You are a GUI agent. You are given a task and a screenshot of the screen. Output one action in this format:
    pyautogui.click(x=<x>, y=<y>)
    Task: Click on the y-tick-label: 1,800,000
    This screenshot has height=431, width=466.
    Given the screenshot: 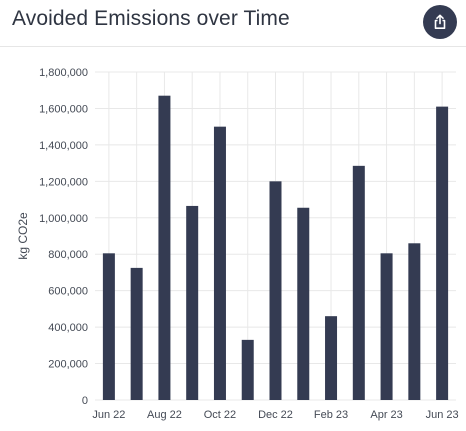 What is the action you would take?
    pyautogui.click(x=63, y=73)
    